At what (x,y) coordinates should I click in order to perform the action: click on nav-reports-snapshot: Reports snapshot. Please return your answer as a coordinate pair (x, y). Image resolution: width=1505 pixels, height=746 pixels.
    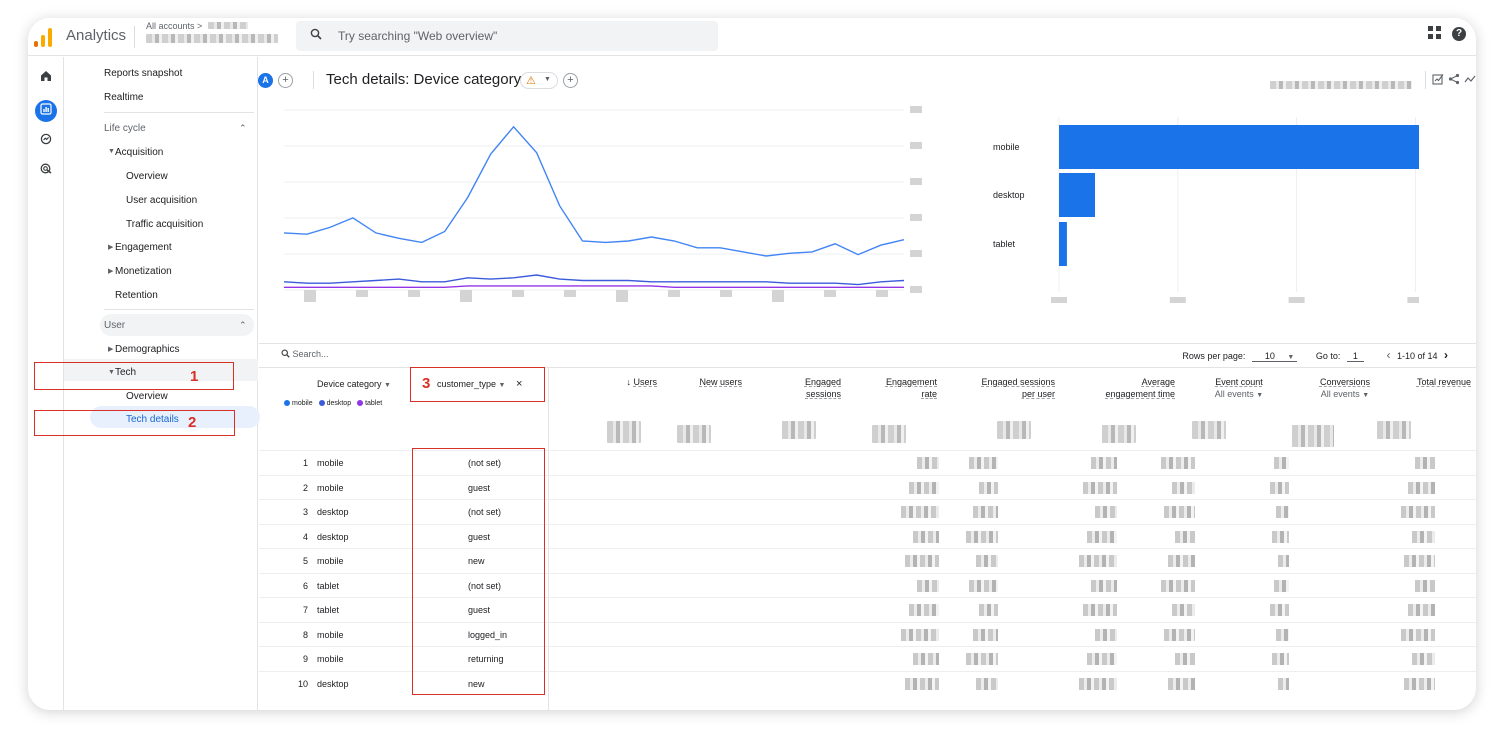
    Looking at the image, I should click on (143, 73).